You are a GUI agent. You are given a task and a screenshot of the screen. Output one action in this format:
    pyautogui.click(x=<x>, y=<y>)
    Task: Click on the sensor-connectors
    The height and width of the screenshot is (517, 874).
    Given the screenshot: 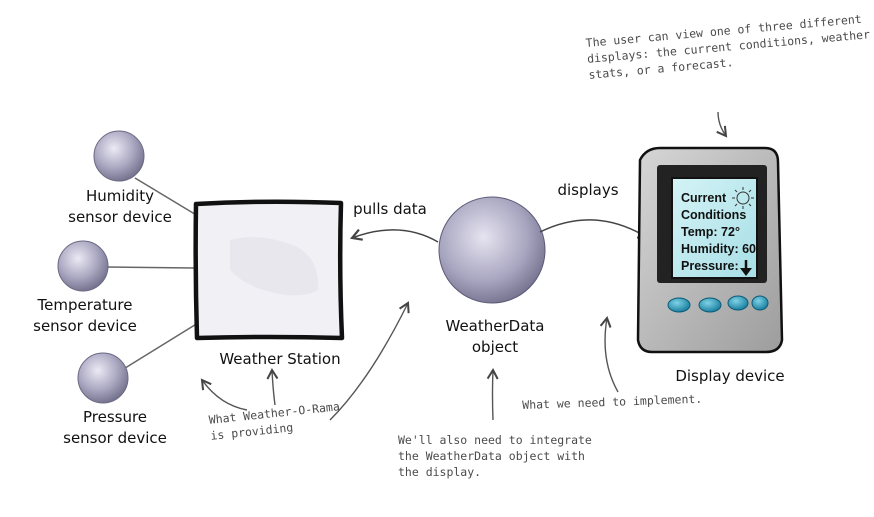 What is the action you would take?
    pyautogui.click(x=153, y=274)
    